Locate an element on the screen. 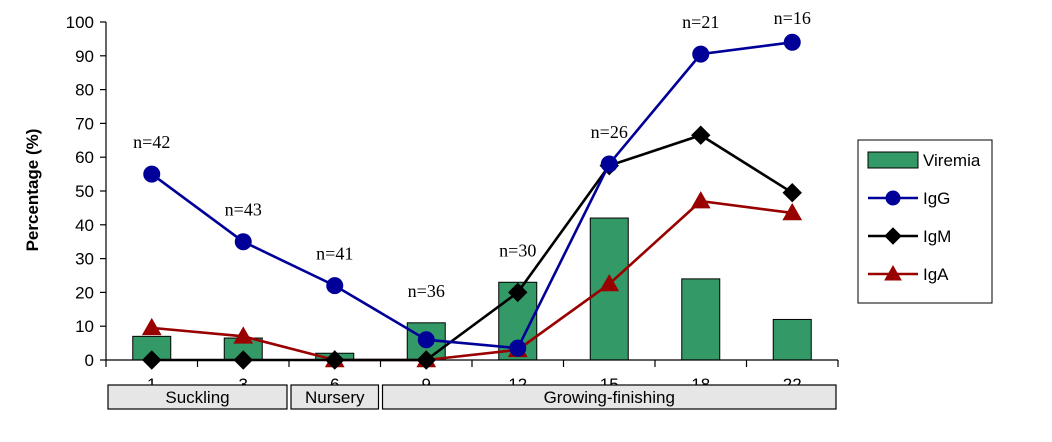  y-tick-label-10: 10 is located at coordinates (84, 326).